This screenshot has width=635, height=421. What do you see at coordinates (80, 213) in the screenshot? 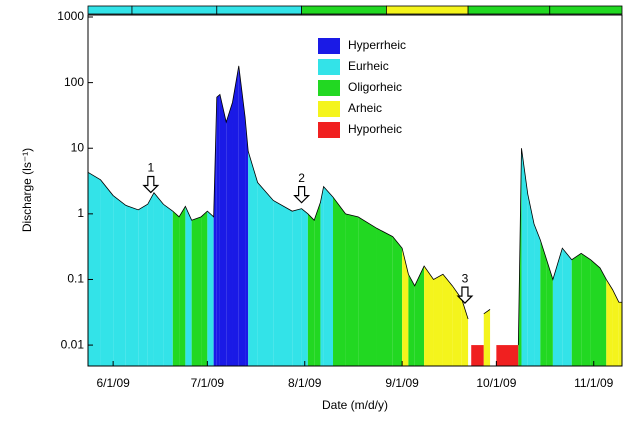
I see `y-tick-label: 1` at bounding box center [80, 213].